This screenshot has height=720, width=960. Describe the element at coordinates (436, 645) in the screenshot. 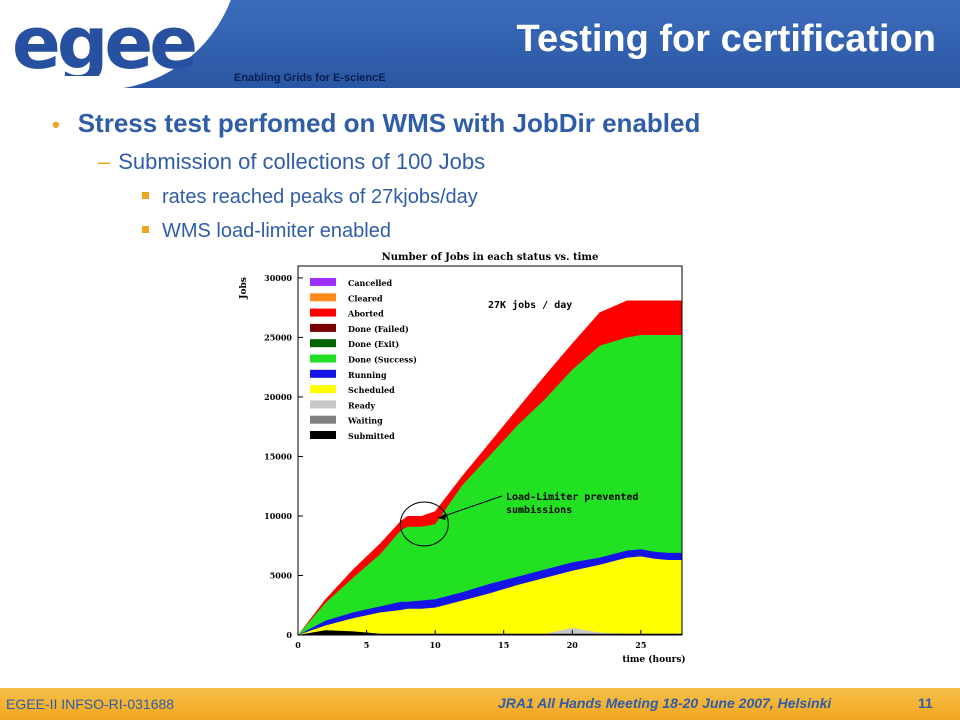

I see `x-tick-label: 10` at that location.